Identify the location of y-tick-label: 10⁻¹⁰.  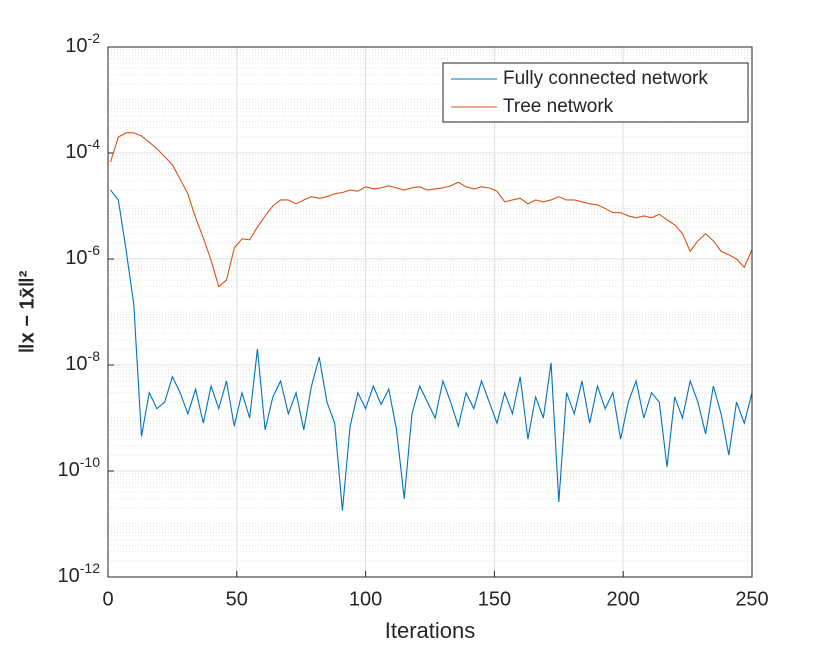
(79, 468).